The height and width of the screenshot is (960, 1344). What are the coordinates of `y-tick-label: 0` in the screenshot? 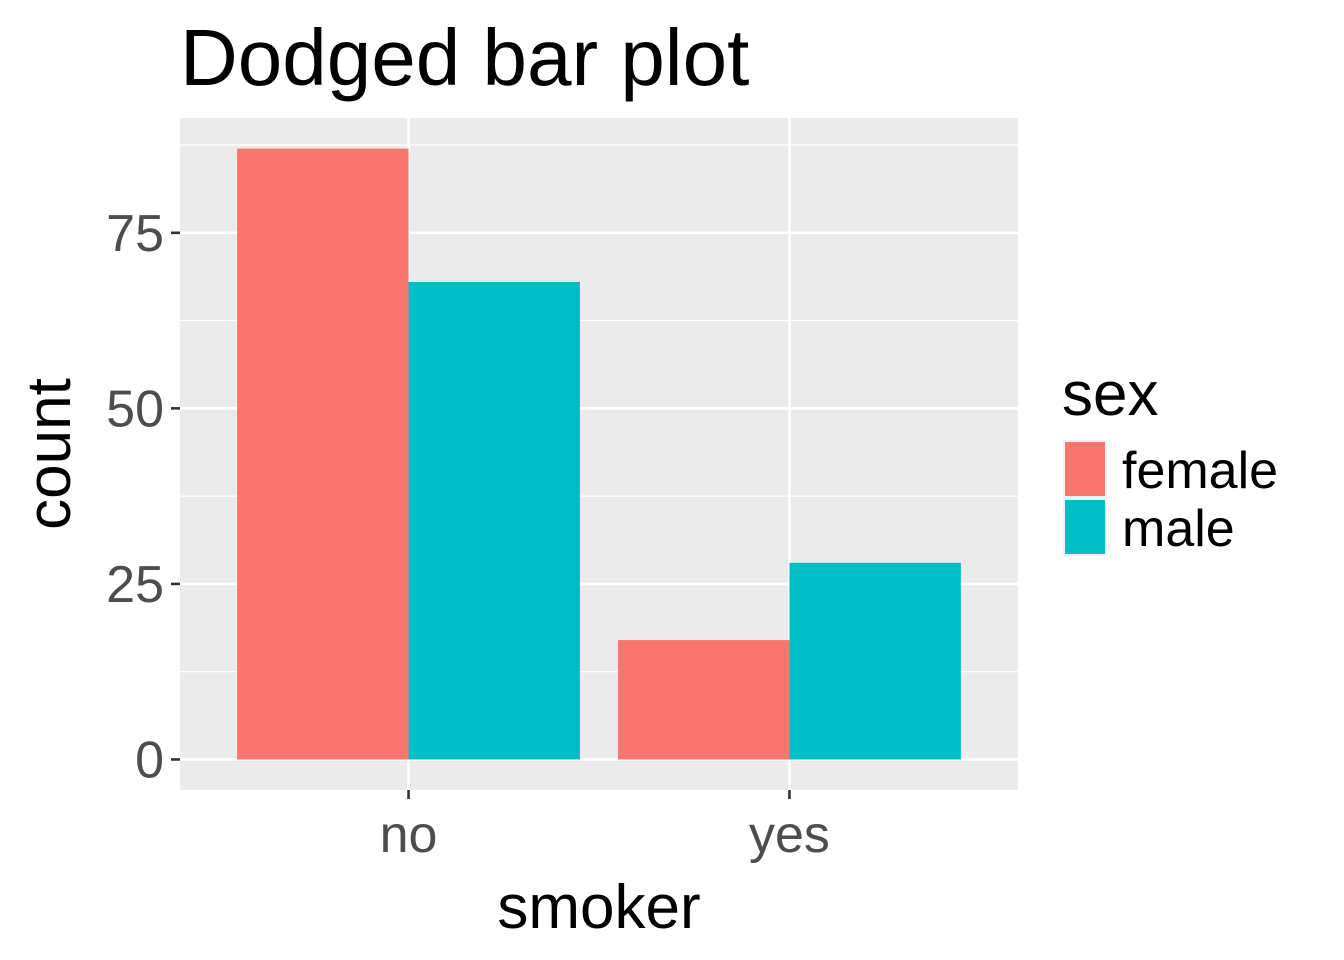 It's located at (149, 760).